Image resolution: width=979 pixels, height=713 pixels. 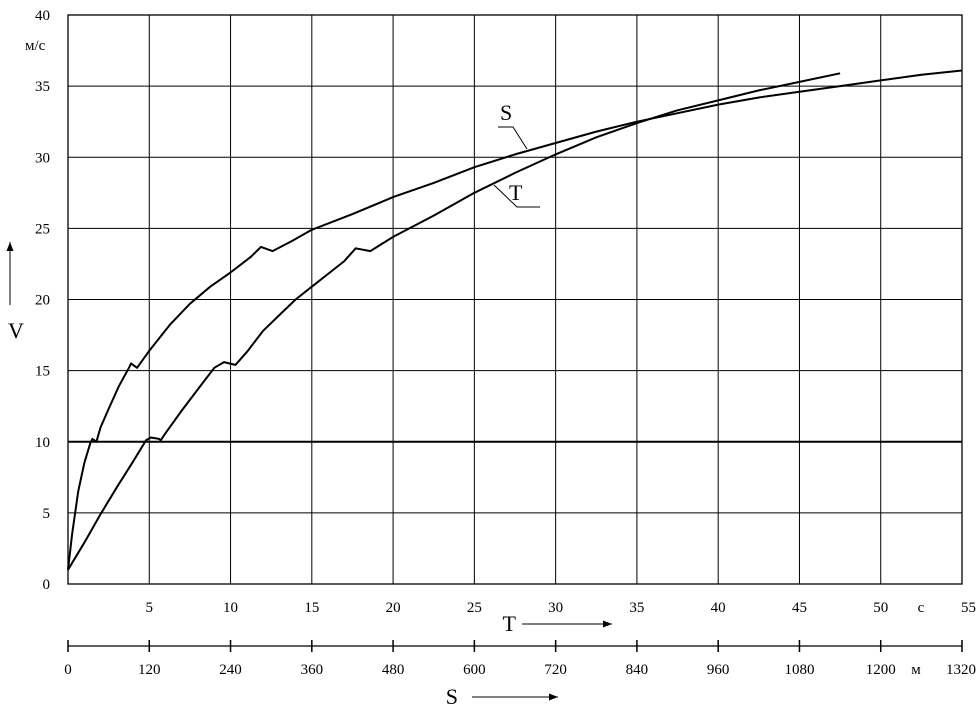 What do you see at coordinates (880, 608) in the screenshot?
I see `t-tick-label: 50` at bounding box center [880, 608].